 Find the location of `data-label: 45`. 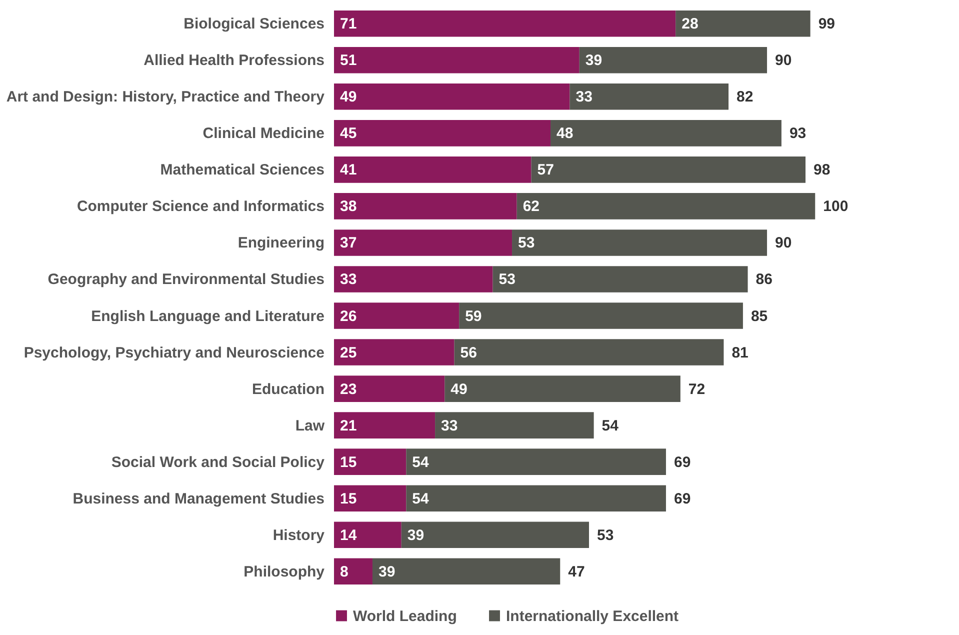

data-label: 45 is located at coordinates (348, 133).